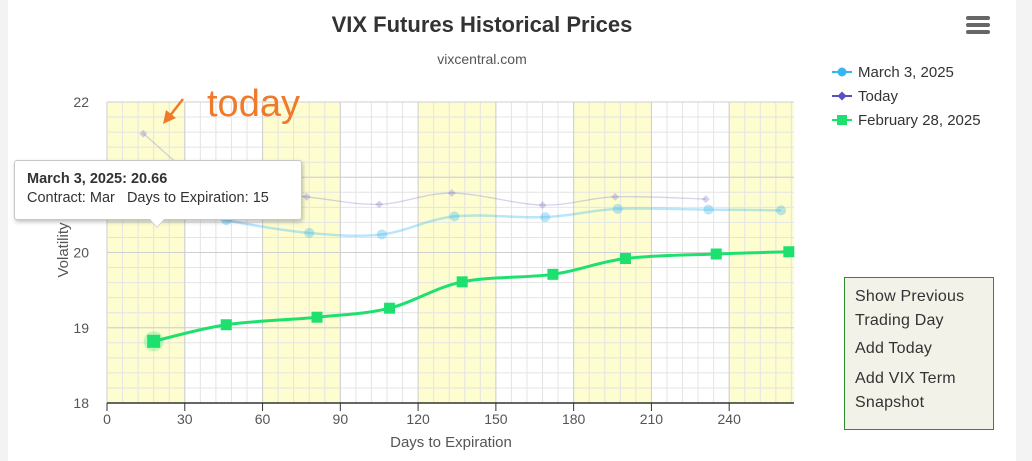 The height and width of the screenshot is (461, 1032). Describe the element at coordinates (102, 198) in the screenshot. I see `tooltip-contract-value: Mar` at that location.